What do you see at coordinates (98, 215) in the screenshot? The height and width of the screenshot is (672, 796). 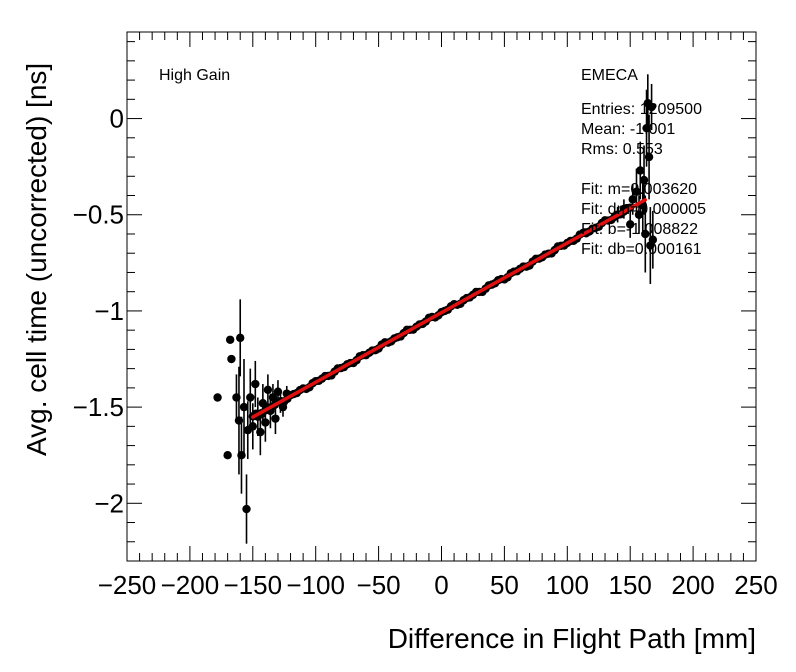 I see `y-tick-label: −0.5` at bounding box center [98, 215].